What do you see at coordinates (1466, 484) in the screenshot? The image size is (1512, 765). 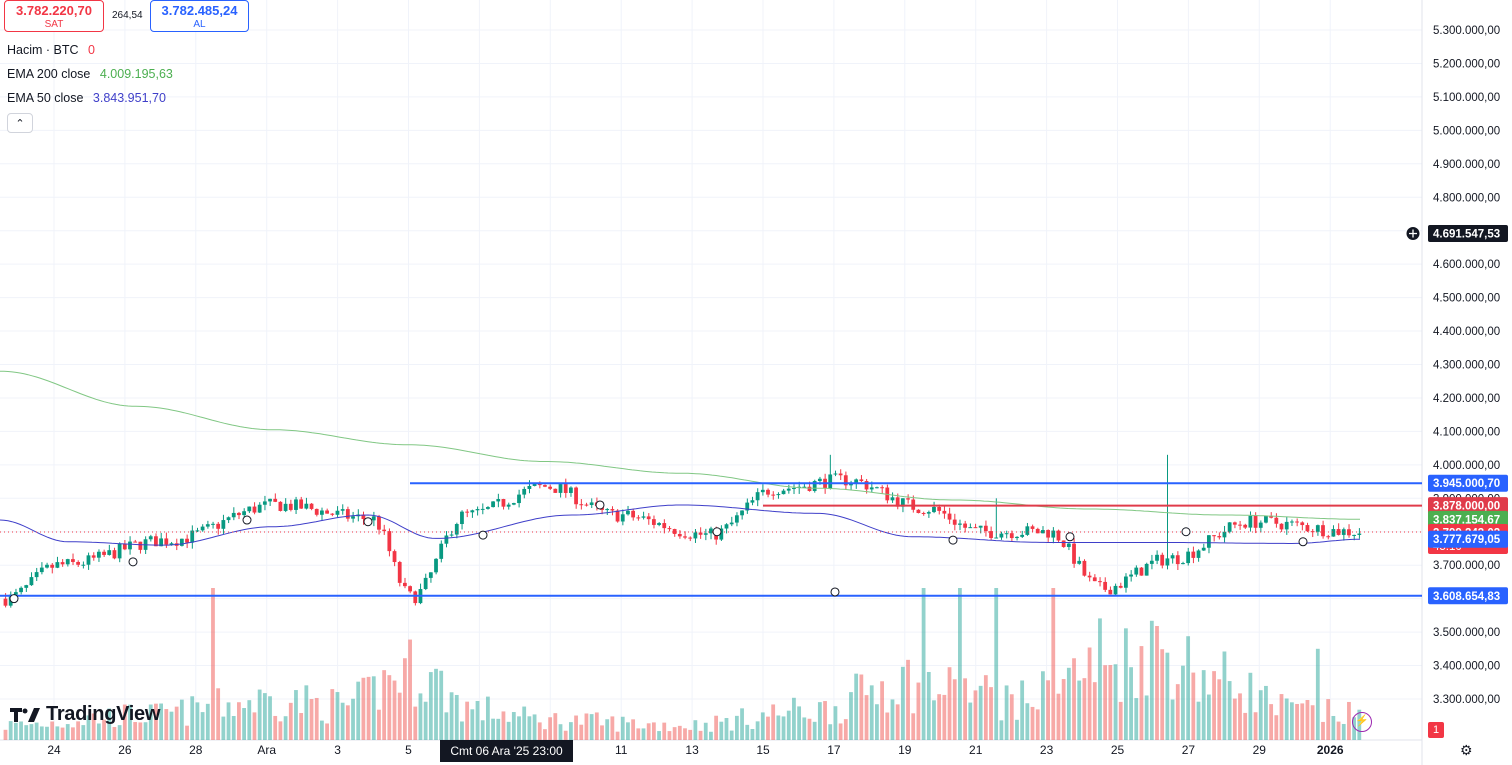 I see `price-badge-text: 3.945.000,70` at bounding box center [1466, 484].